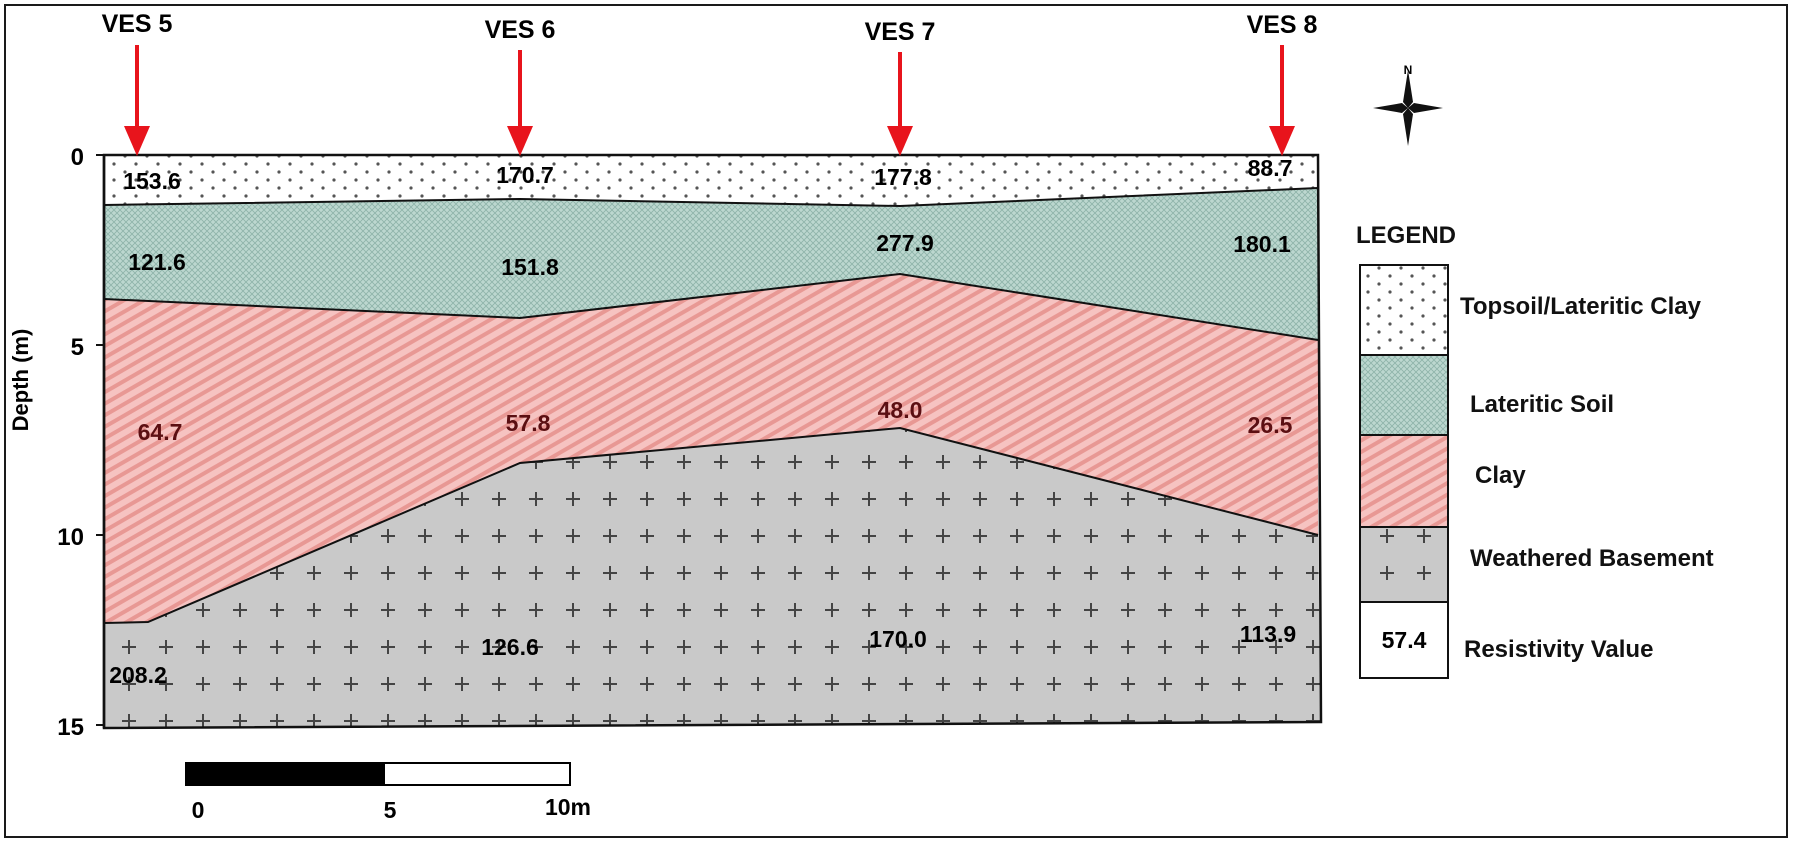 This screenshot has height=844, width=1794. I want to click on legend-swatch-lateritic-soil, so click(1404, 395).